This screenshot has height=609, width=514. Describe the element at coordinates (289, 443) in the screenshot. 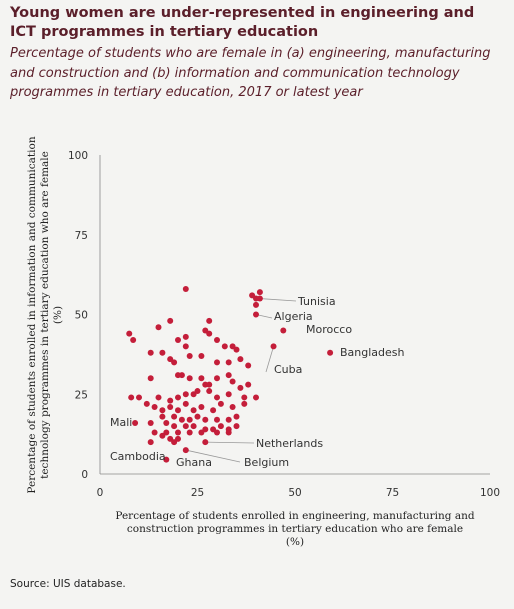

I see `annotation-label: Netherlands` at that location.